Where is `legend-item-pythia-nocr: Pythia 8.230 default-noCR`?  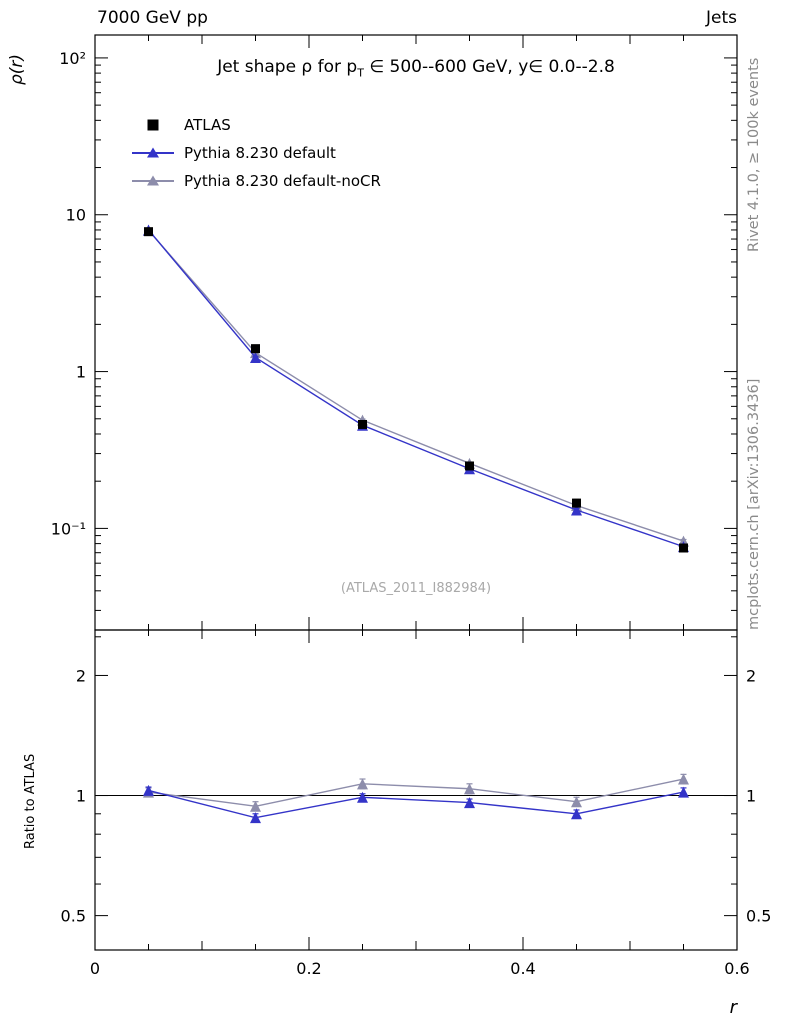 legend-item-pythia-nocr: Pythia 8.230 default-noCR is located at coordinates (255, 181).